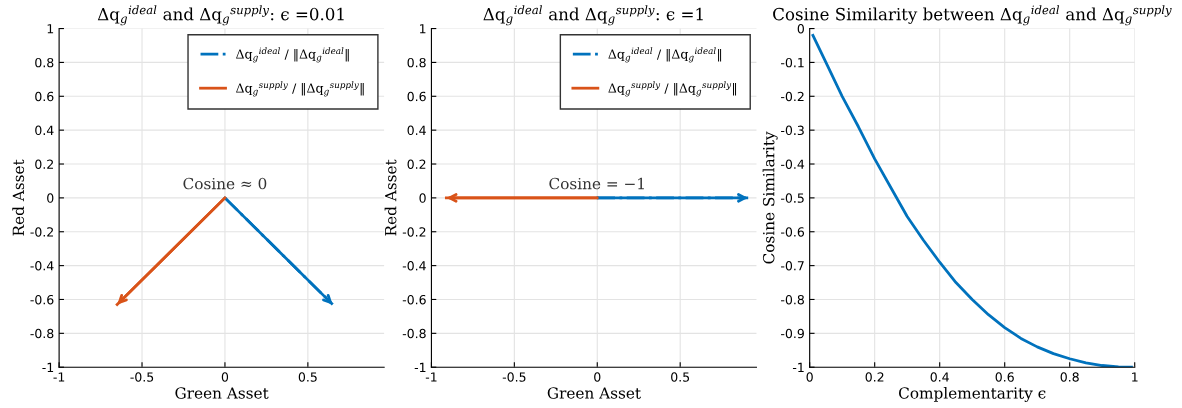 The width and height of the screenshot is (1182, 408). I want to click on x-tick-label: 1, so click(1135, 377).